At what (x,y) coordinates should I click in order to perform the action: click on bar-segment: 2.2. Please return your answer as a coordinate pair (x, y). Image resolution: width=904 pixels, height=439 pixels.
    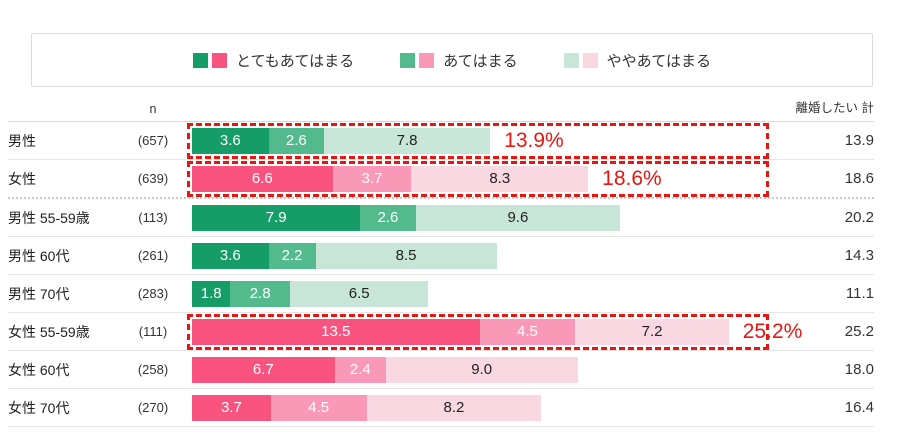
    Looking at the image, I should click on (292, 255).